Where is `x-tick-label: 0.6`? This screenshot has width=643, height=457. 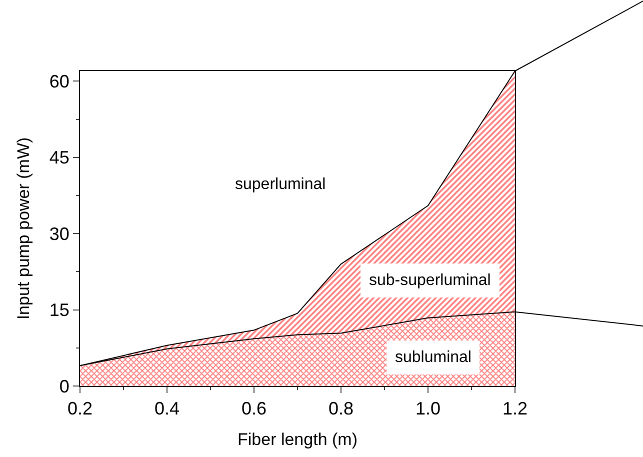 x-tick-label: 0.6 is located at coordinates (254, 408).